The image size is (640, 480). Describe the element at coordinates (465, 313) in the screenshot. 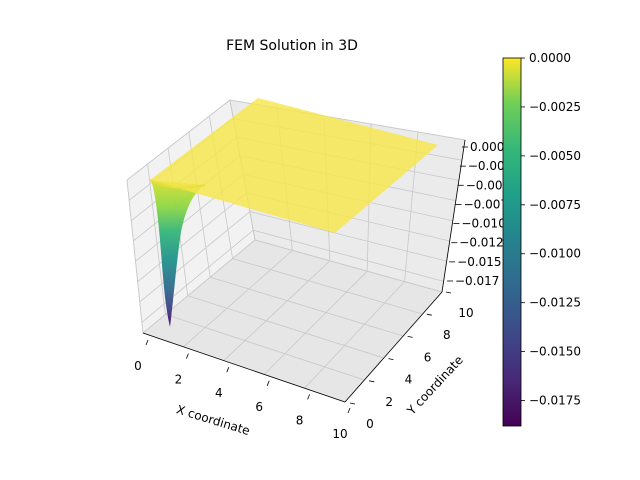

I see `y-tick-label: 10` at that location.